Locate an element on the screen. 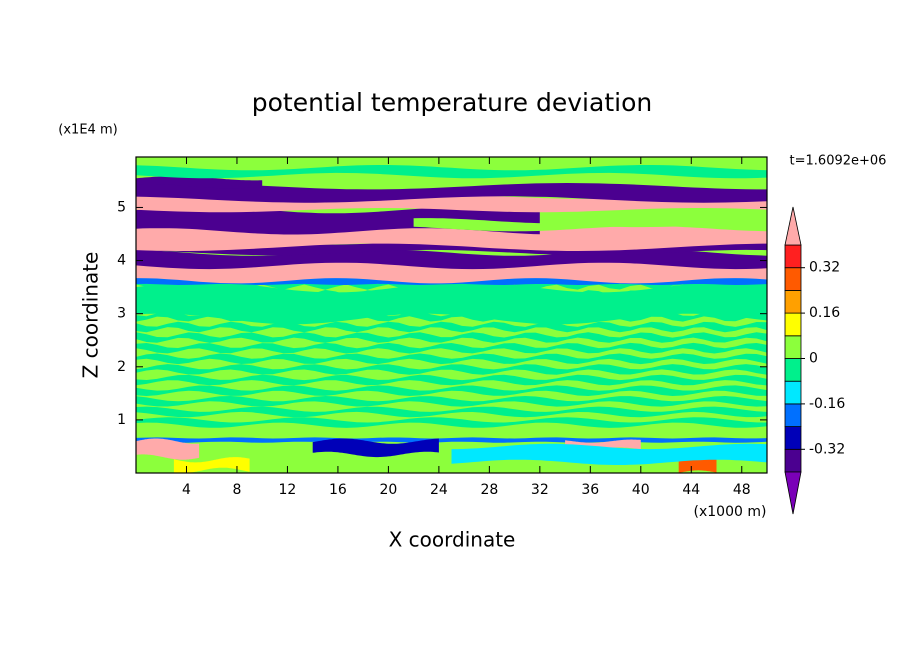 This screenshot has width=904, height=654. colorbar-extend-high is located at coordinates (793, 226).